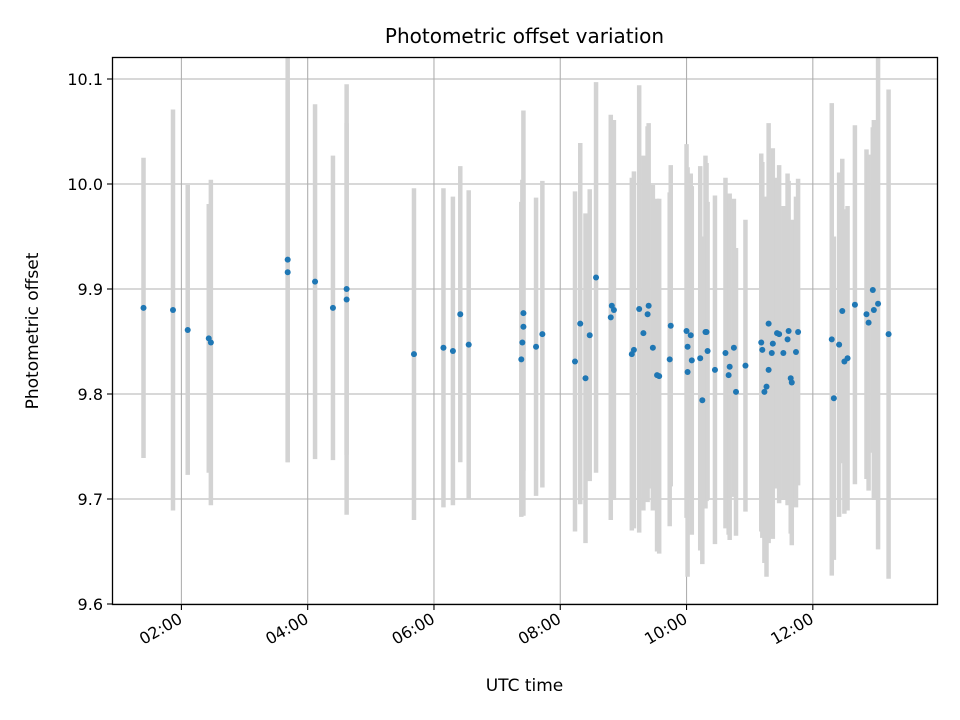 The height and width of the screenshot is (720, 960). What do you see at coordinates (85, 184) in the screenshot?
I see `y-tick-label: 10.0` at bounding box center [85, 184].